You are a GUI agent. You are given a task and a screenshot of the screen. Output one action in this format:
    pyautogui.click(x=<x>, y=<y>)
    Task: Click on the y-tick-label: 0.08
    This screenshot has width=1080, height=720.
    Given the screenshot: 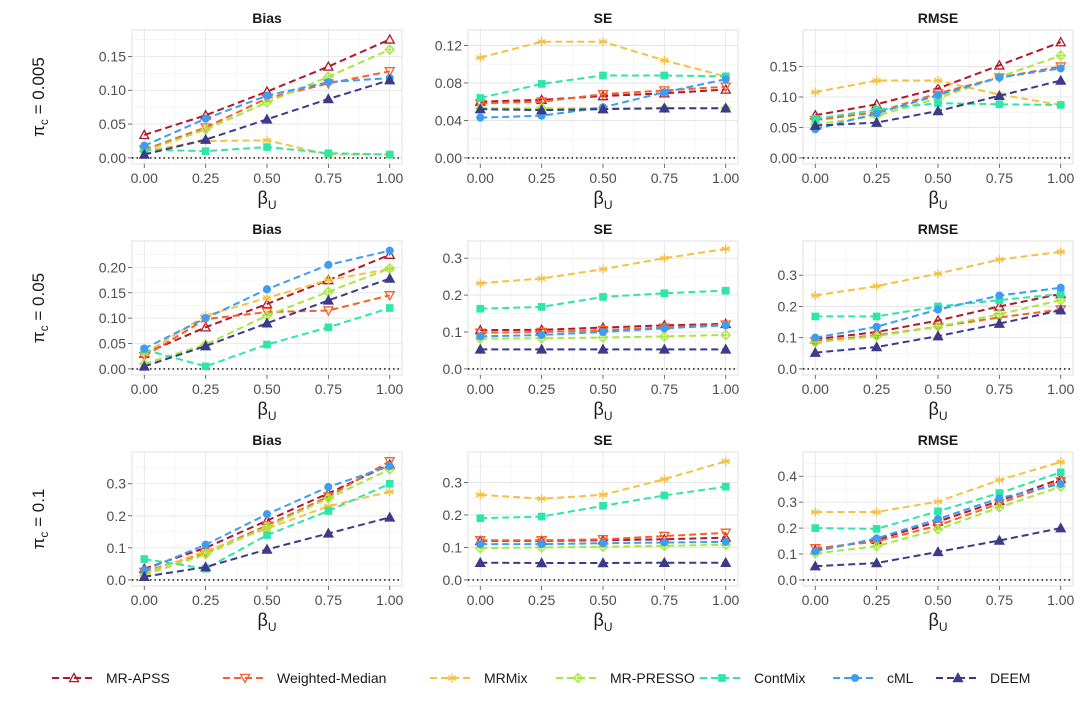 What is the action you would take?
    pyautogui.click(x=448, y=83)
    